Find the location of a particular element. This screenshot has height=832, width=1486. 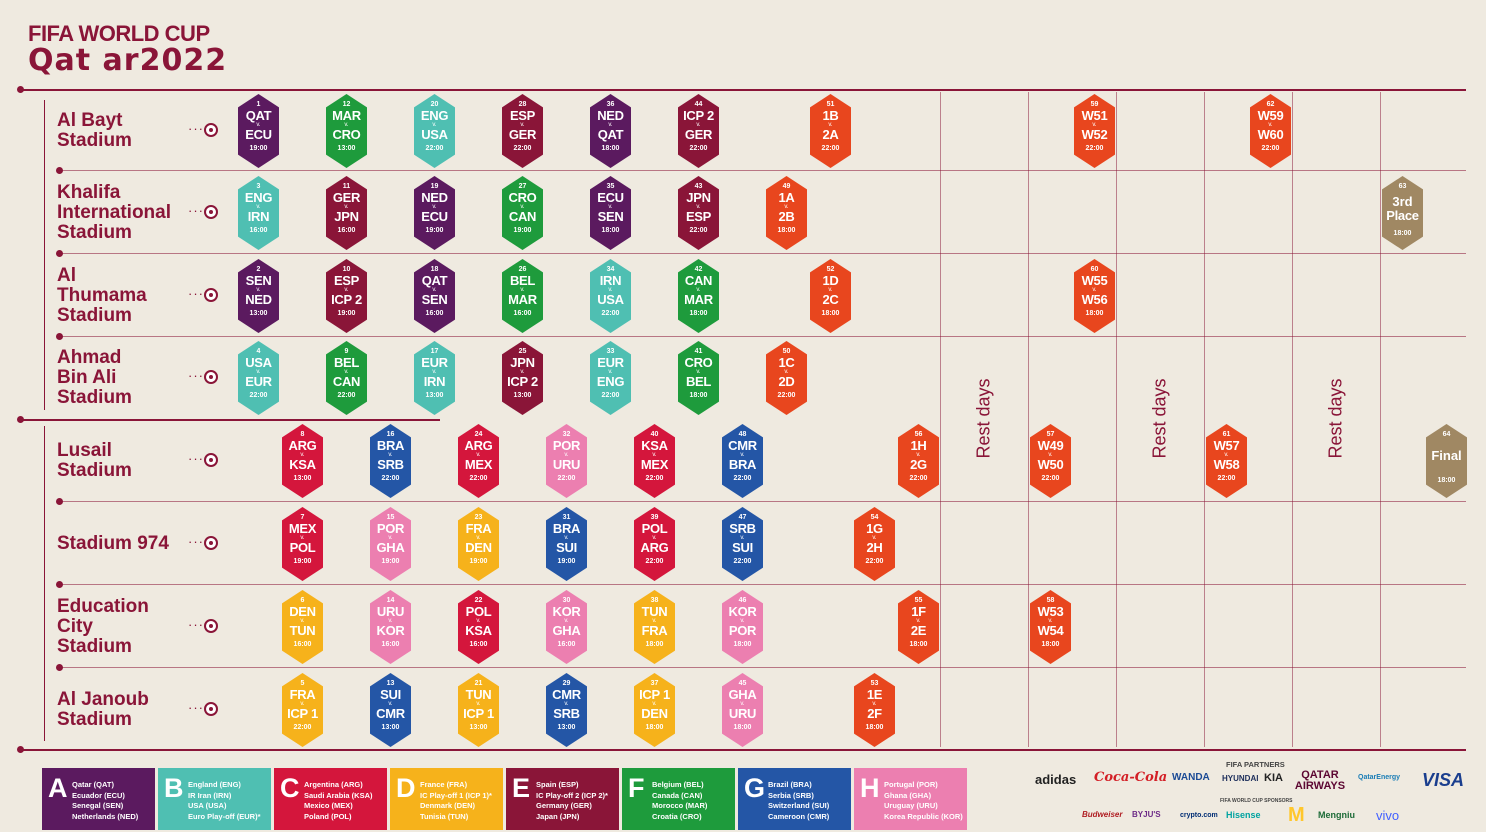

match-card: 15 POR v. GHA 19:00 is located at coordinates (390, 544).